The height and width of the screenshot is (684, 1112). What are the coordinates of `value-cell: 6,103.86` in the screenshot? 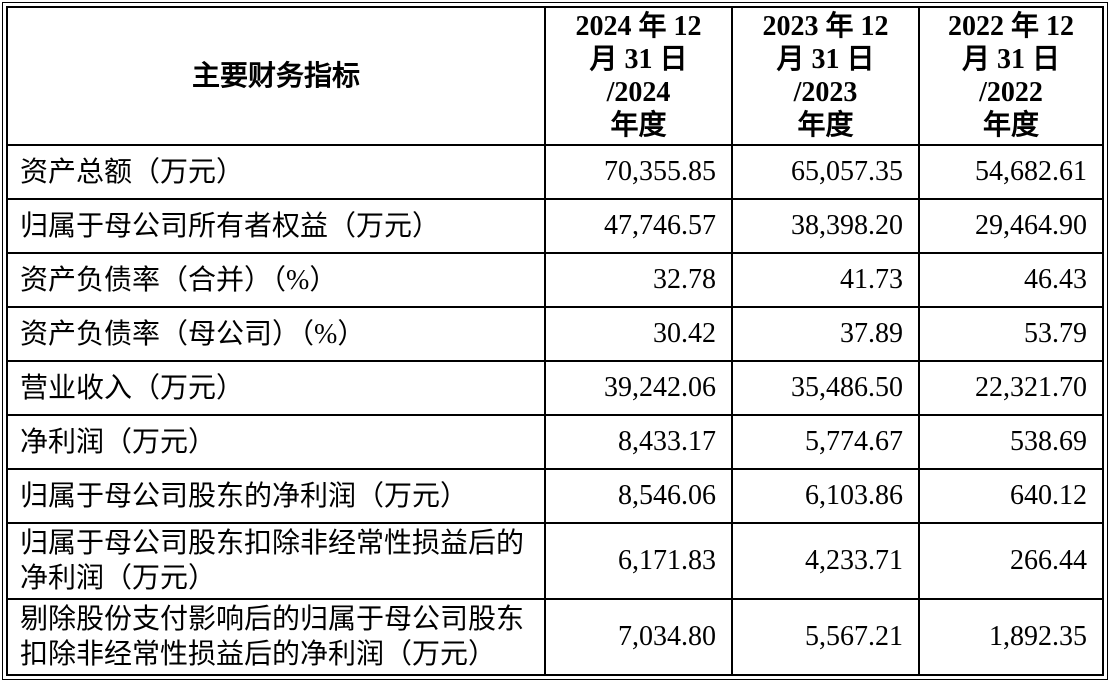 It's located at (825, 496).